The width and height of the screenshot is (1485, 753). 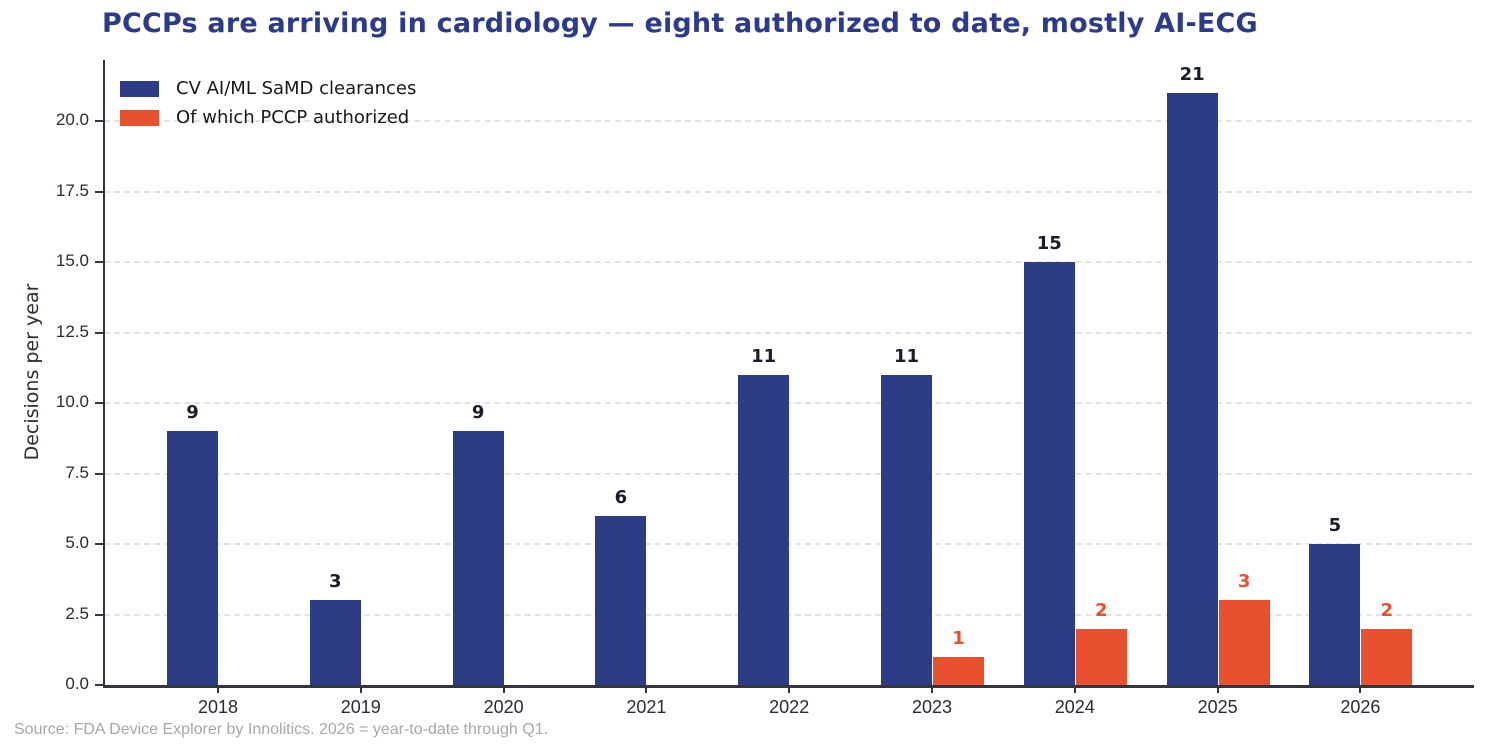 What do you see at coordinates (958, 638) in the screenshot?
I see `bar-value-label-pccp-2023: 1` at bounding box center [958, 638].